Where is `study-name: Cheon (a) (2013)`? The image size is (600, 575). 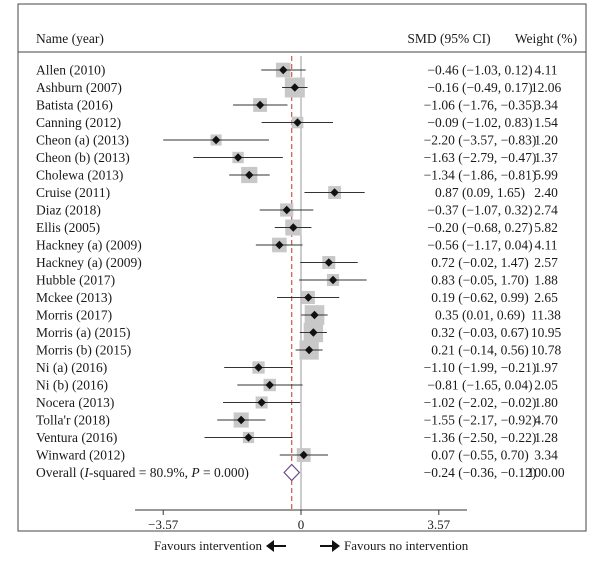
study-name: Cheon (a) (2013) is located at coordinates (82, 140).